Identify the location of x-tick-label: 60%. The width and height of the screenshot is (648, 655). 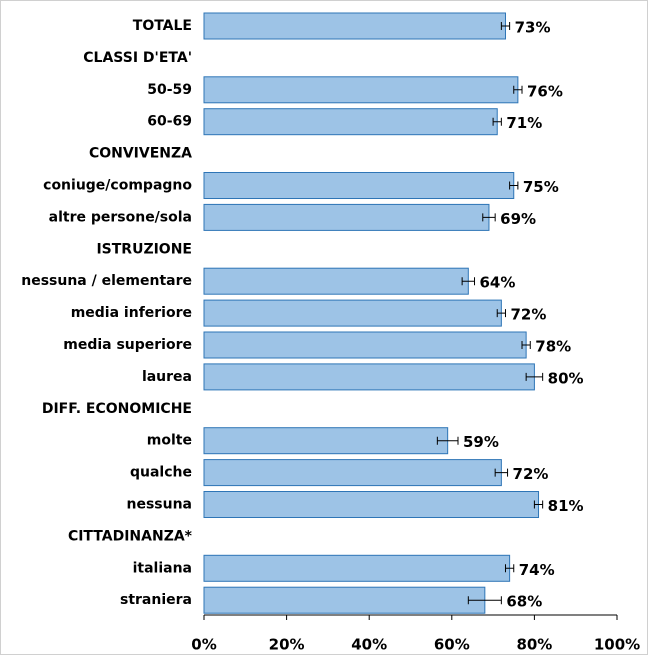
(452, 645).